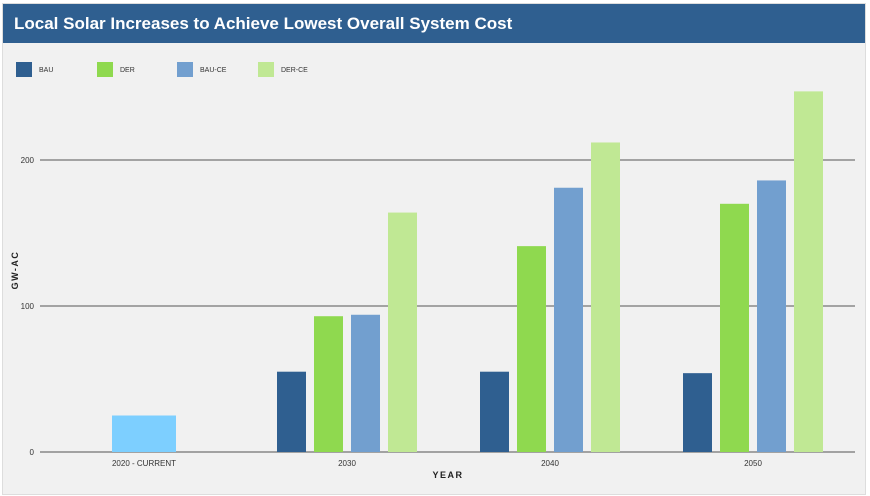 The width and height of the screenshot is (870, 496). Describe the element at coordinates (531, 349) in the screenshot. I see `bar-der-2040` at that location.